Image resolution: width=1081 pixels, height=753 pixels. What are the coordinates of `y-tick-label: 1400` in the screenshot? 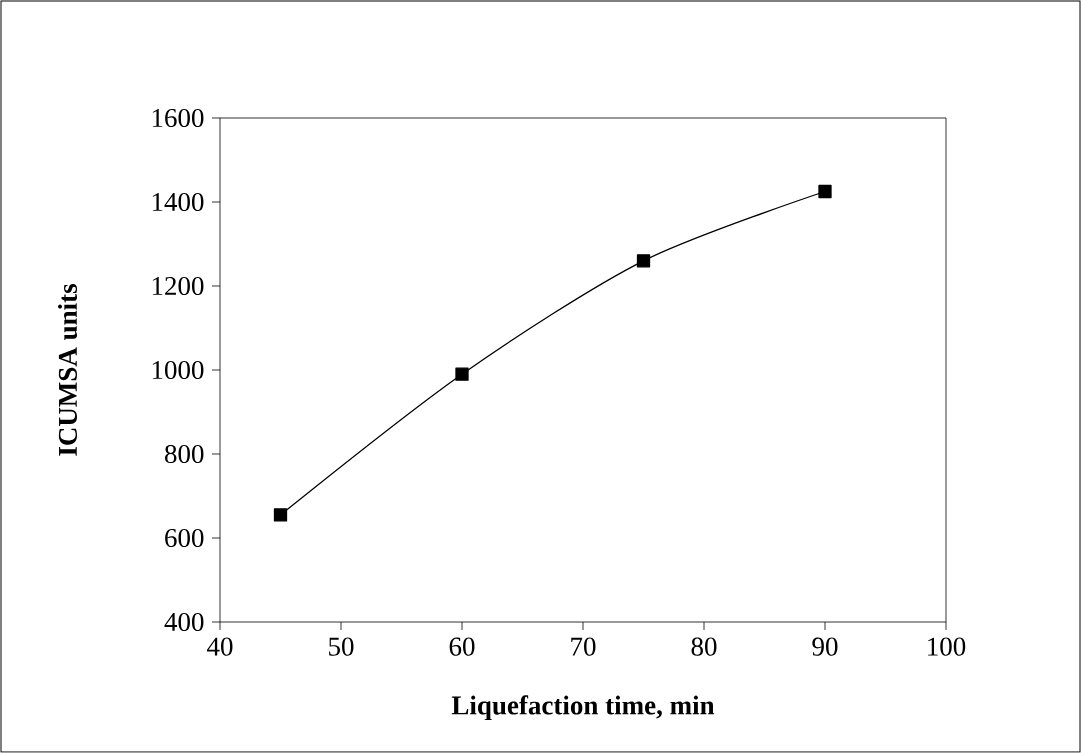 It's located at (178, 202).